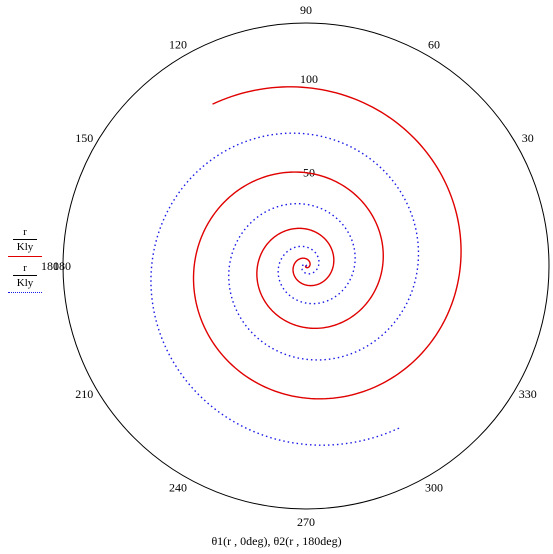 The height and width of the screenshot is (554, 553). Describe the element at coordinates (50, 266) in the screenshot. I see `angle-tick-label-180: 180` at that location.